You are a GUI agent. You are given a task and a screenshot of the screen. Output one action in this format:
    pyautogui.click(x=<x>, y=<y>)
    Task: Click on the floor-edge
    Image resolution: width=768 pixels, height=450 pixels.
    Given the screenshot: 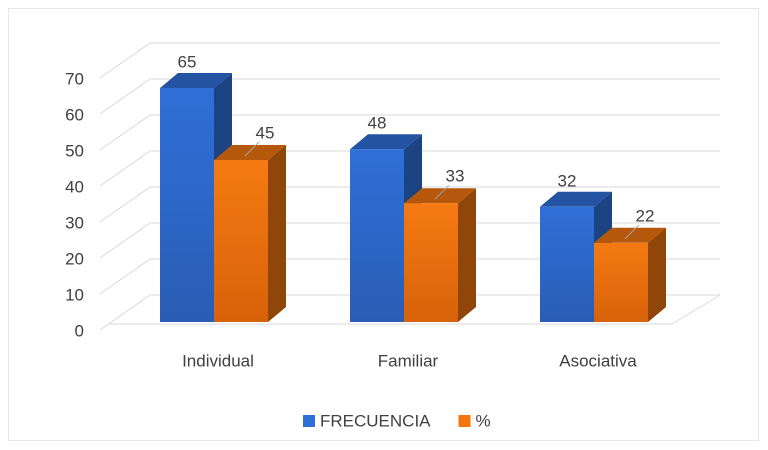 What is the action you would take?
    pyautogui.click(x=696, y=309)
    